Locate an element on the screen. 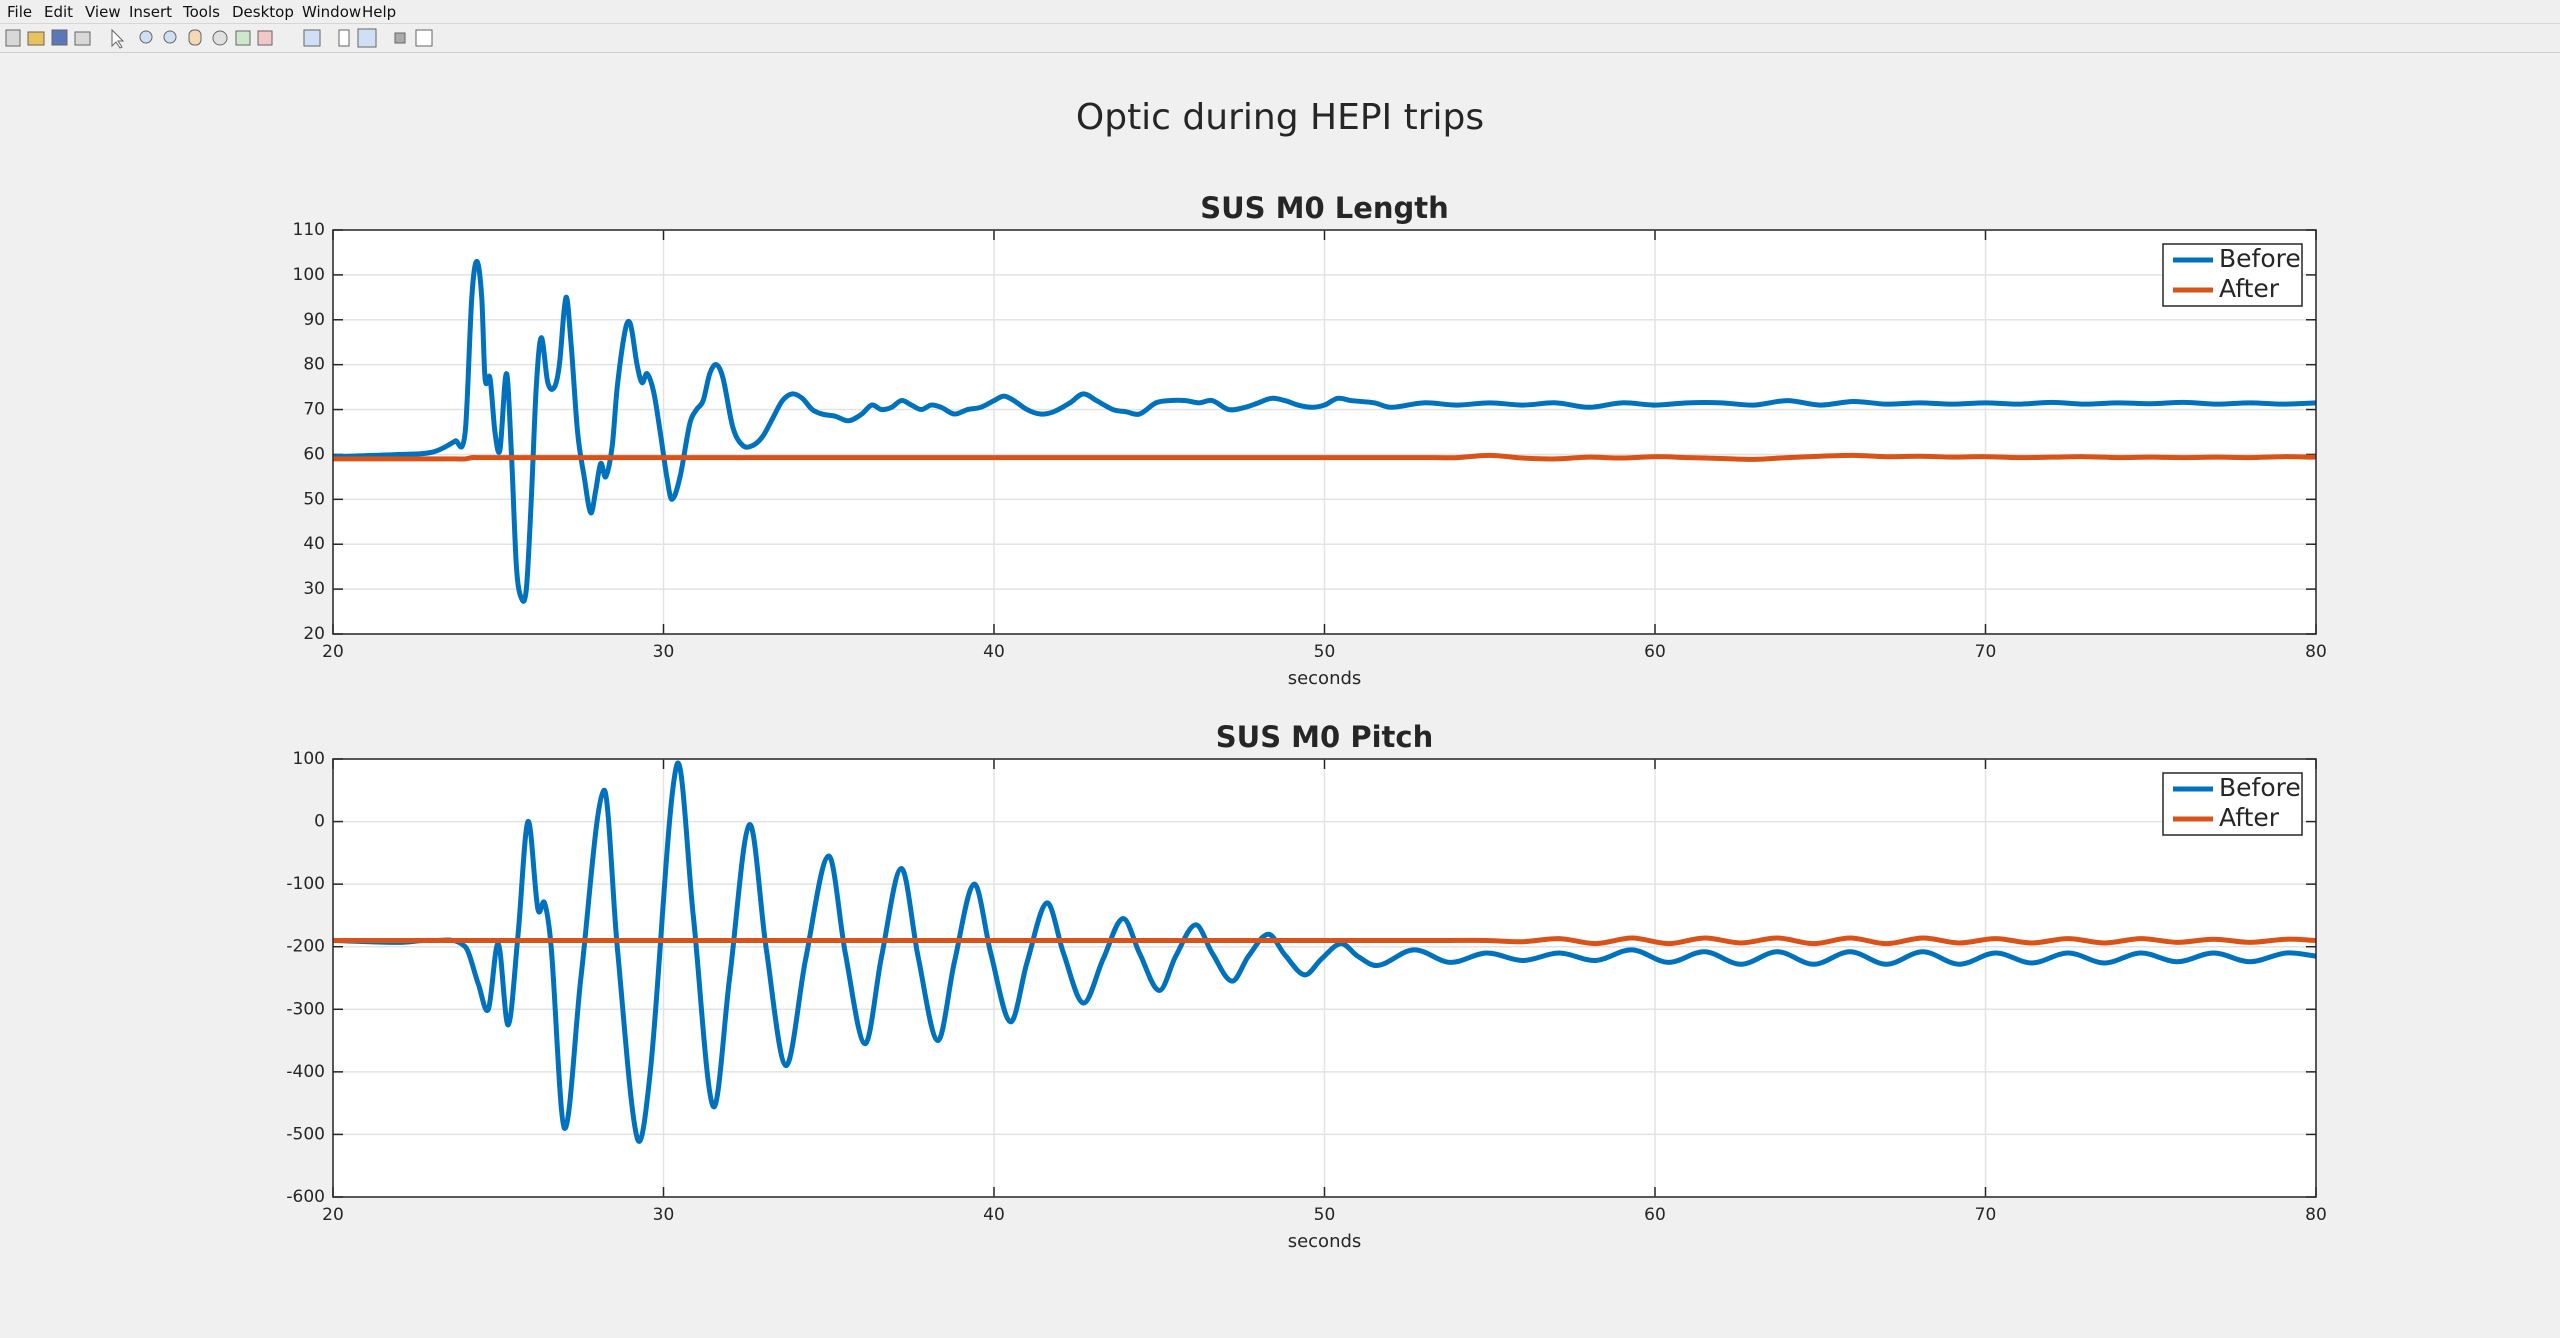 The image size is (2560, 1338). dock-icon is located at coordinates (424, 38).